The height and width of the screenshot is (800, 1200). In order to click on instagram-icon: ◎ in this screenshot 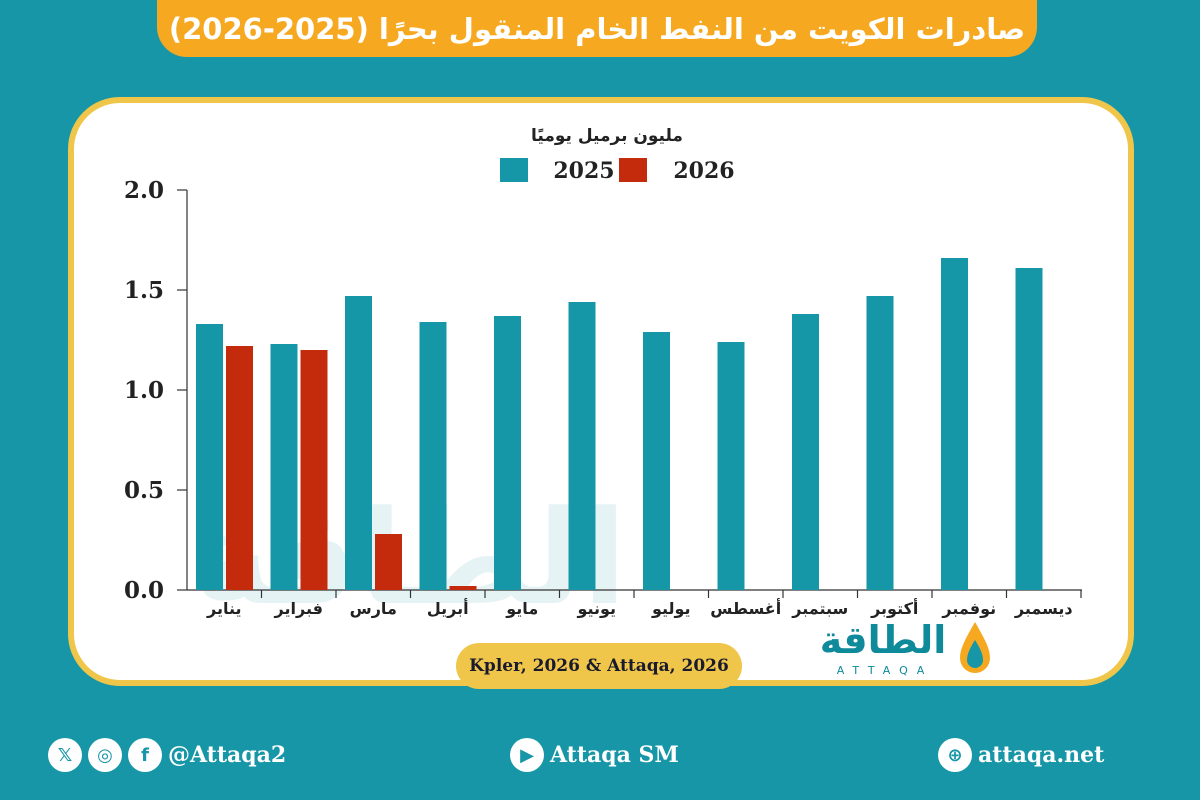, I will do `click(105, 755)`.